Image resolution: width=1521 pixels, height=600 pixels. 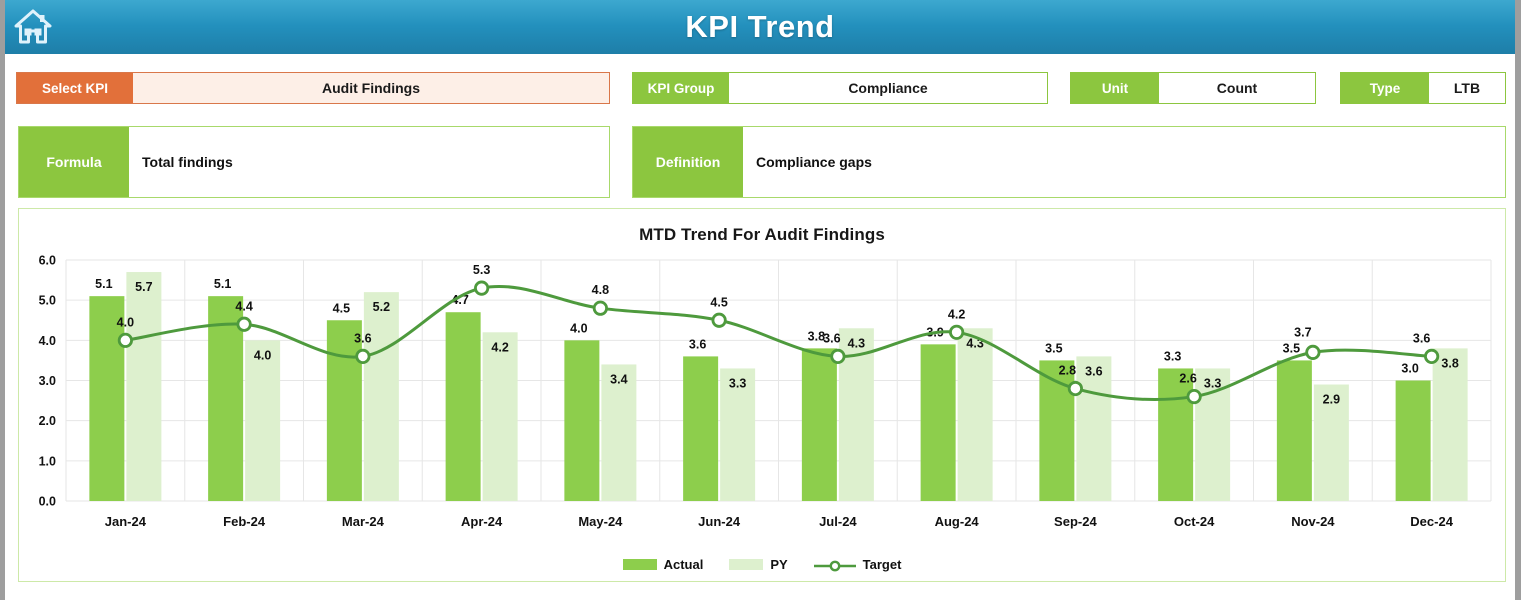 What do you see at coordinates (1331, 400) in the screenshot?
I see `data-label-py: 2.9` at bounding box center [1331, 400].